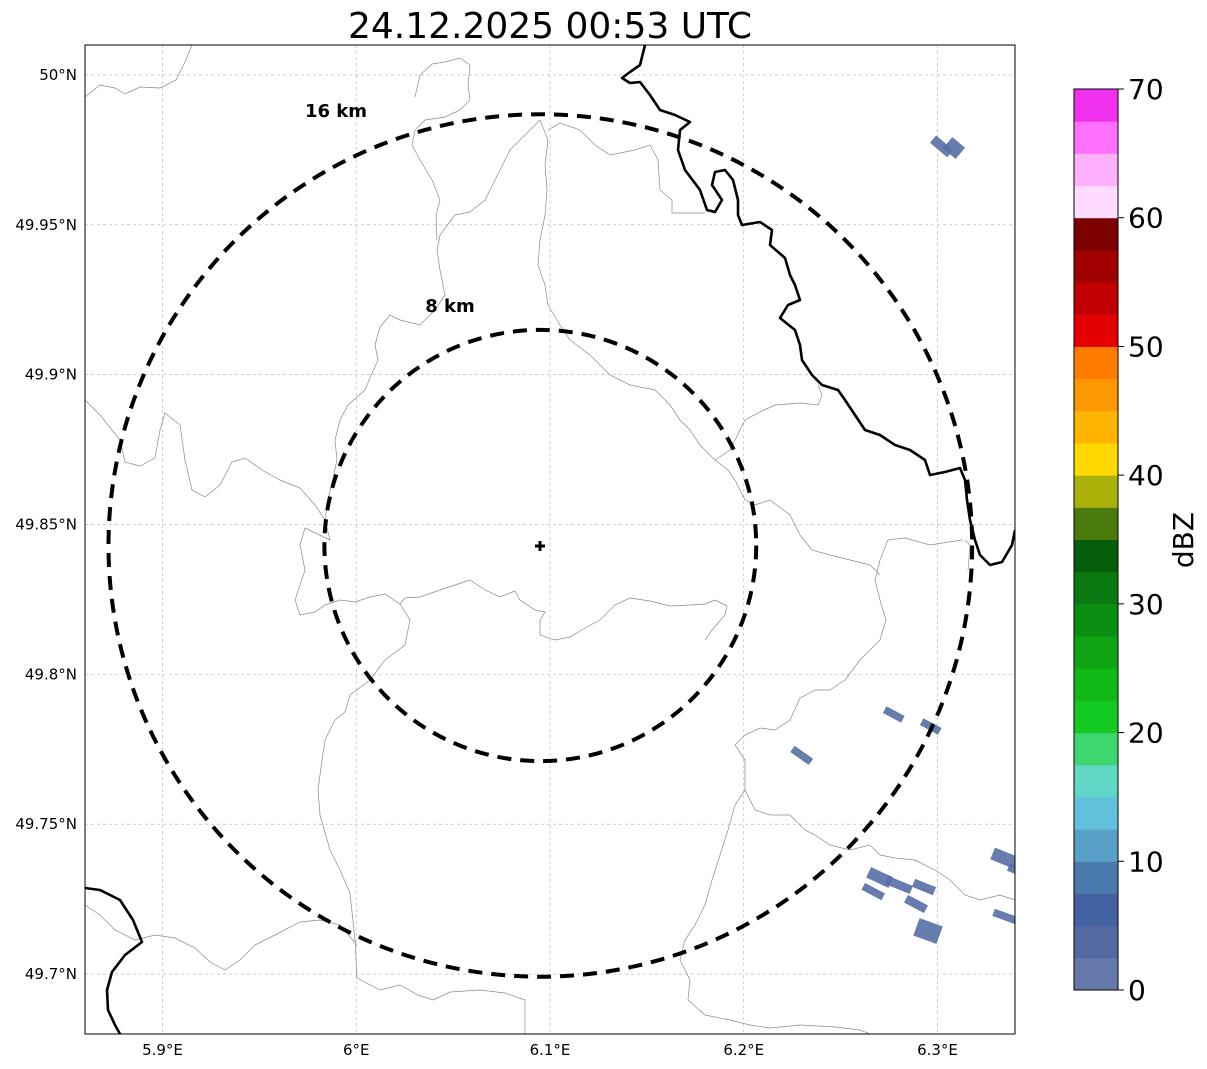  What do you see at coordinates (1146, 733) in the screenshot?
I see `colorbar-tick-label: 20` at bounding box center [1146, 733].